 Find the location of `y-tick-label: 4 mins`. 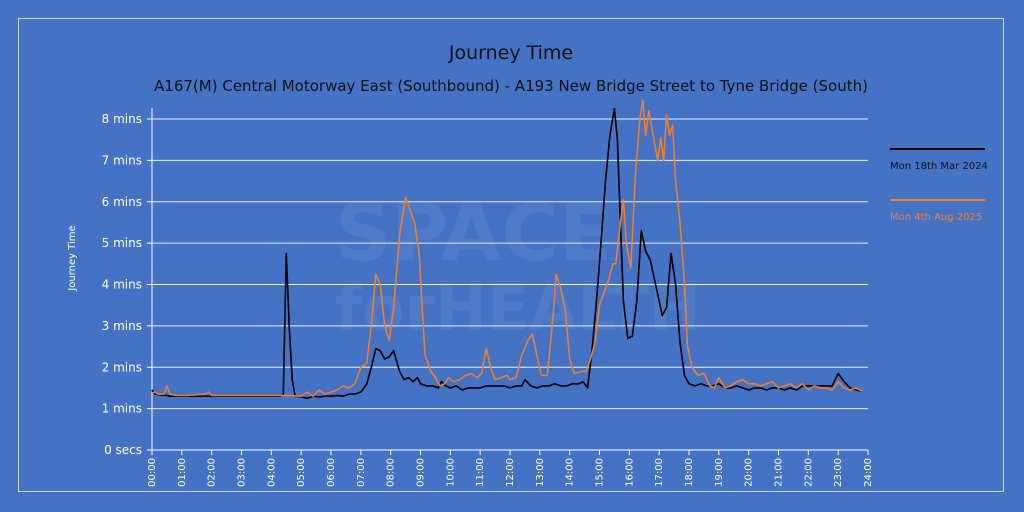

y-tick-label: 4 mins is located at coordinates (122, 285).